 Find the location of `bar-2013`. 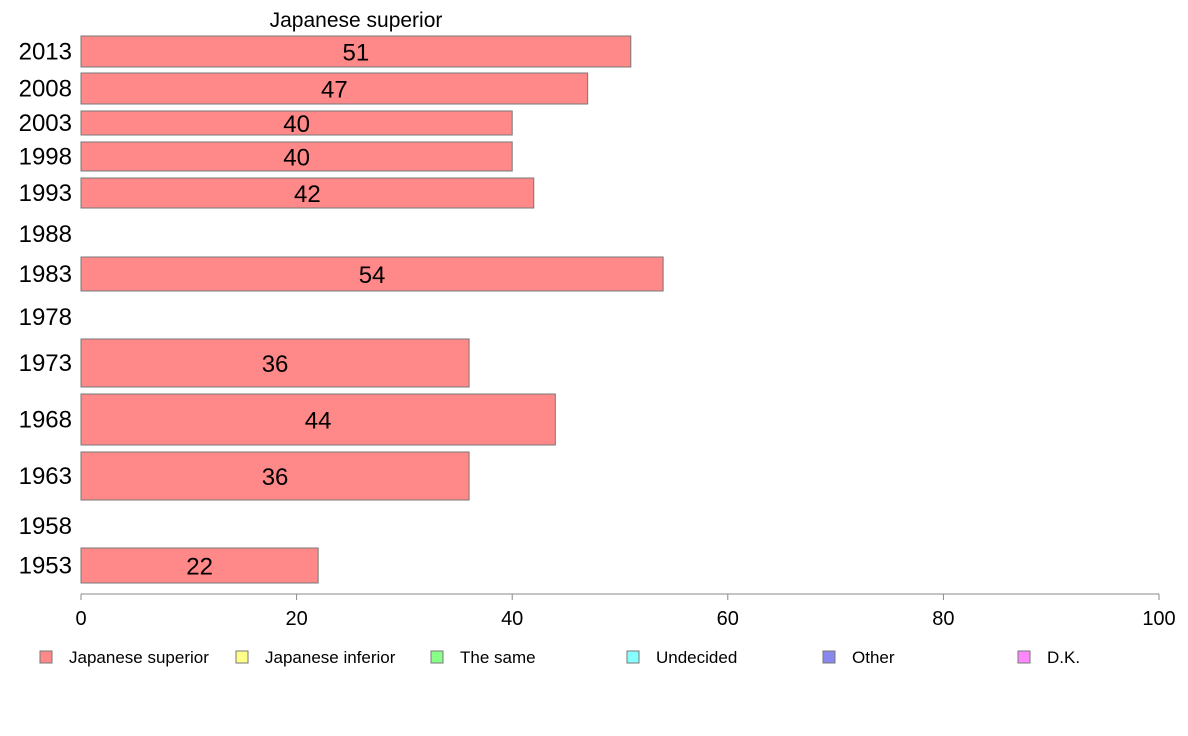

bar-2013 is located at coordinates (356, 51).